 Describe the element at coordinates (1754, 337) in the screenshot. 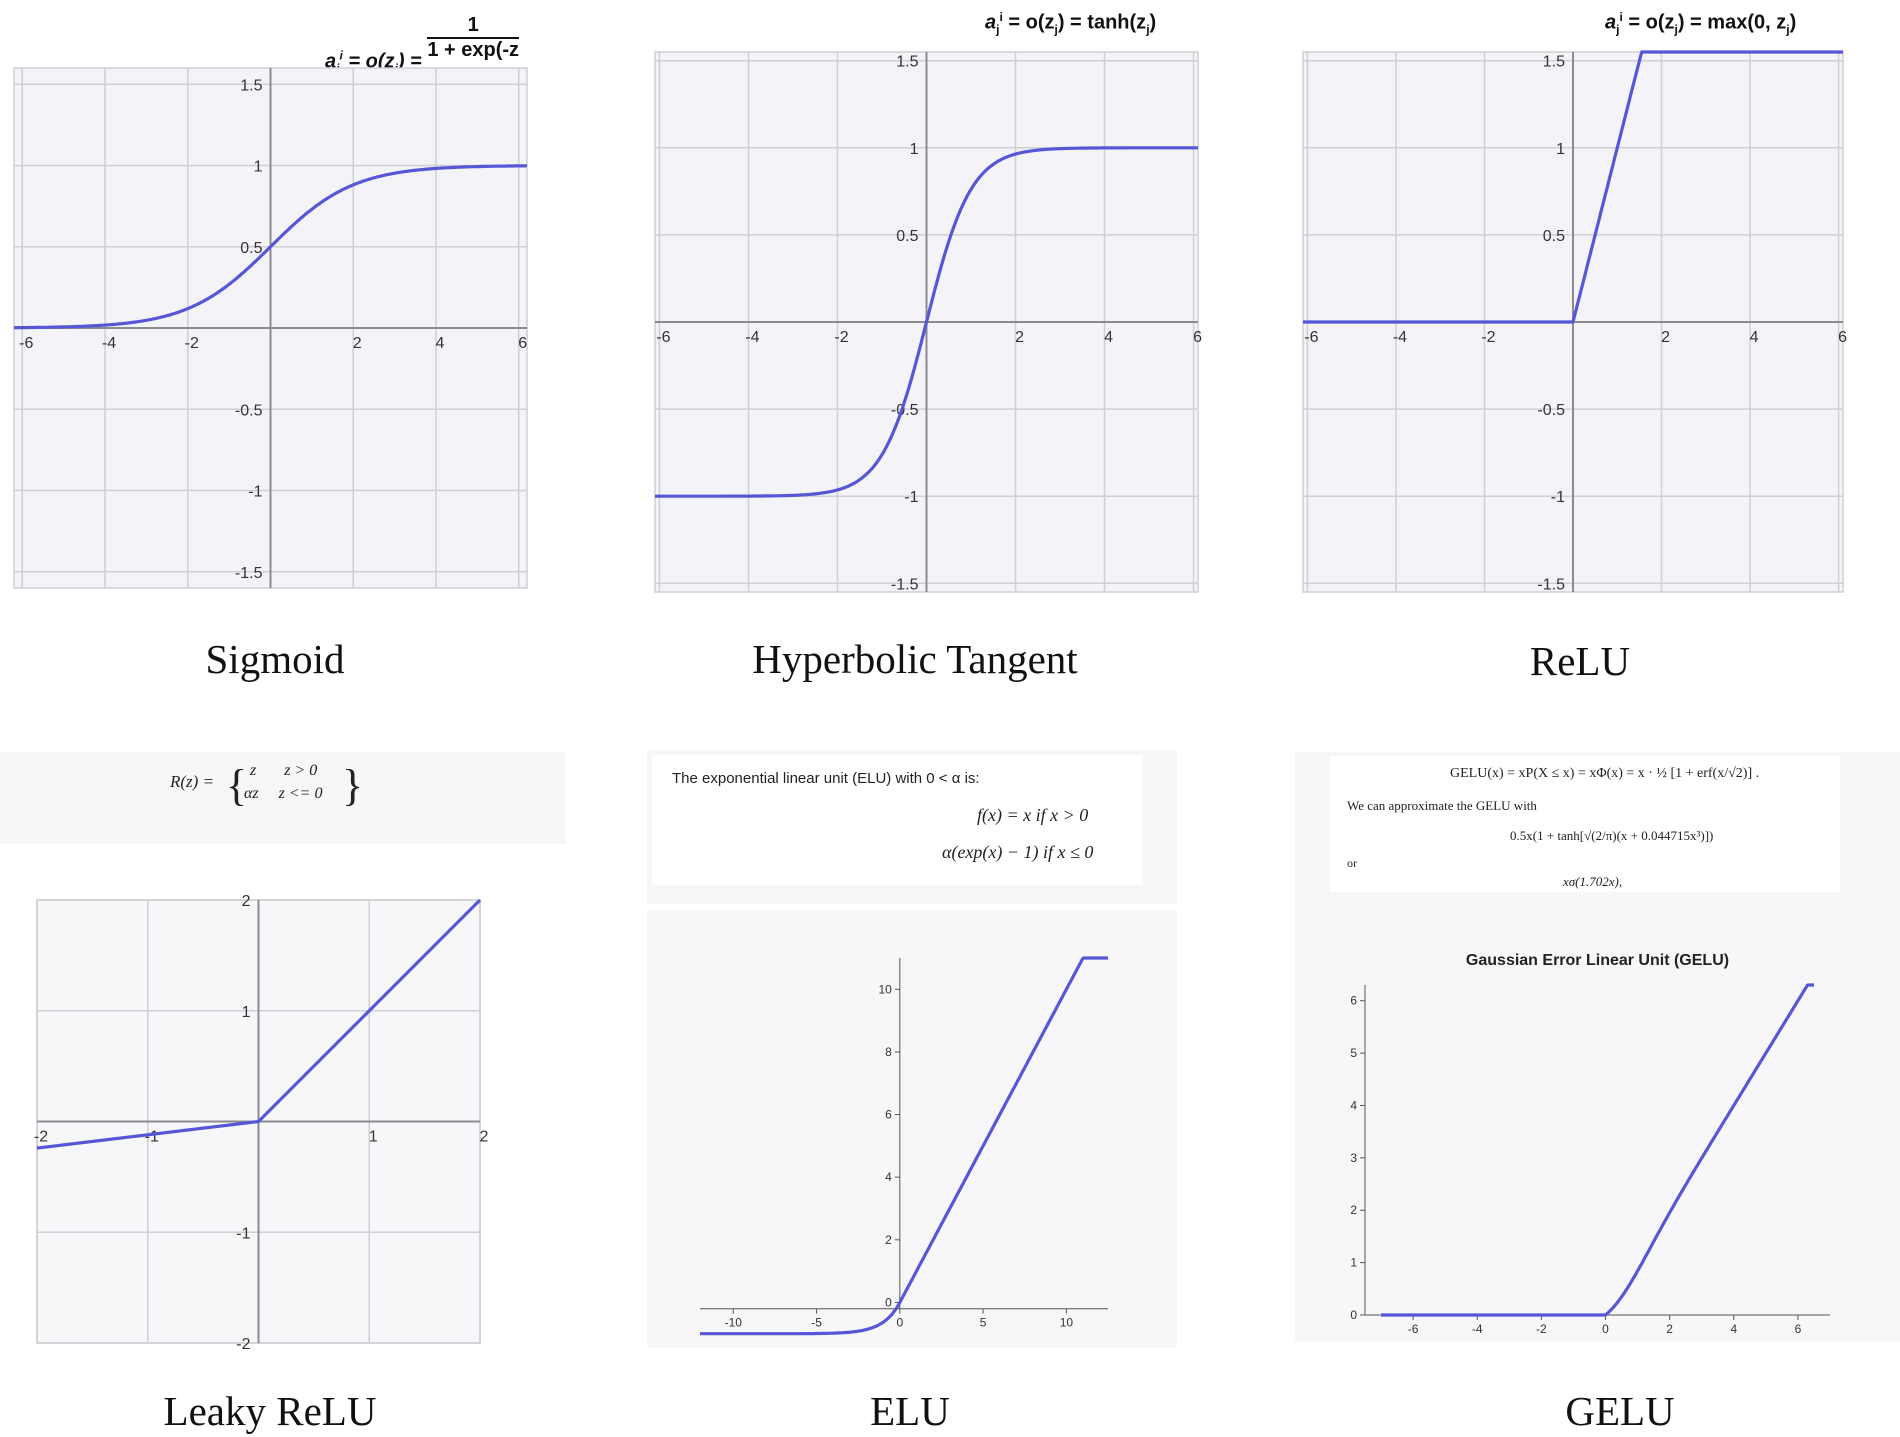

I see `relu-xtick-label: 4` at that location.